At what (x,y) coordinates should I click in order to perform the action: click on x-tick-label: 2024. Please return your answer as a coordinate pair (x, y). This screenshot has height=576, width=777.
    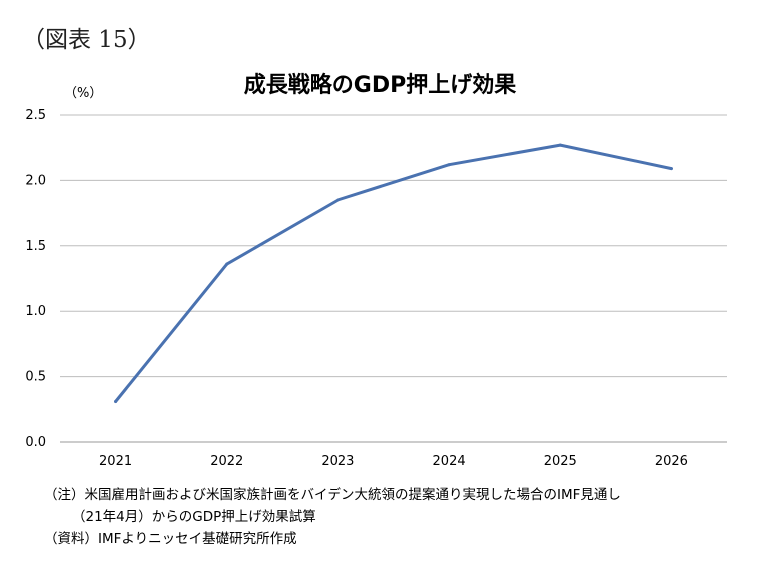
    Looking at the image, I should click on (449, 461).